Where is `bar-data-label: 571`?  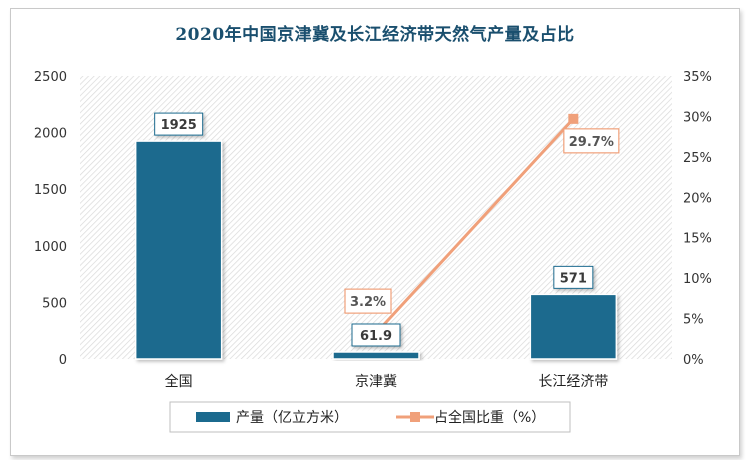 bar-data-label: 571 is located at coordinates (573, 278).